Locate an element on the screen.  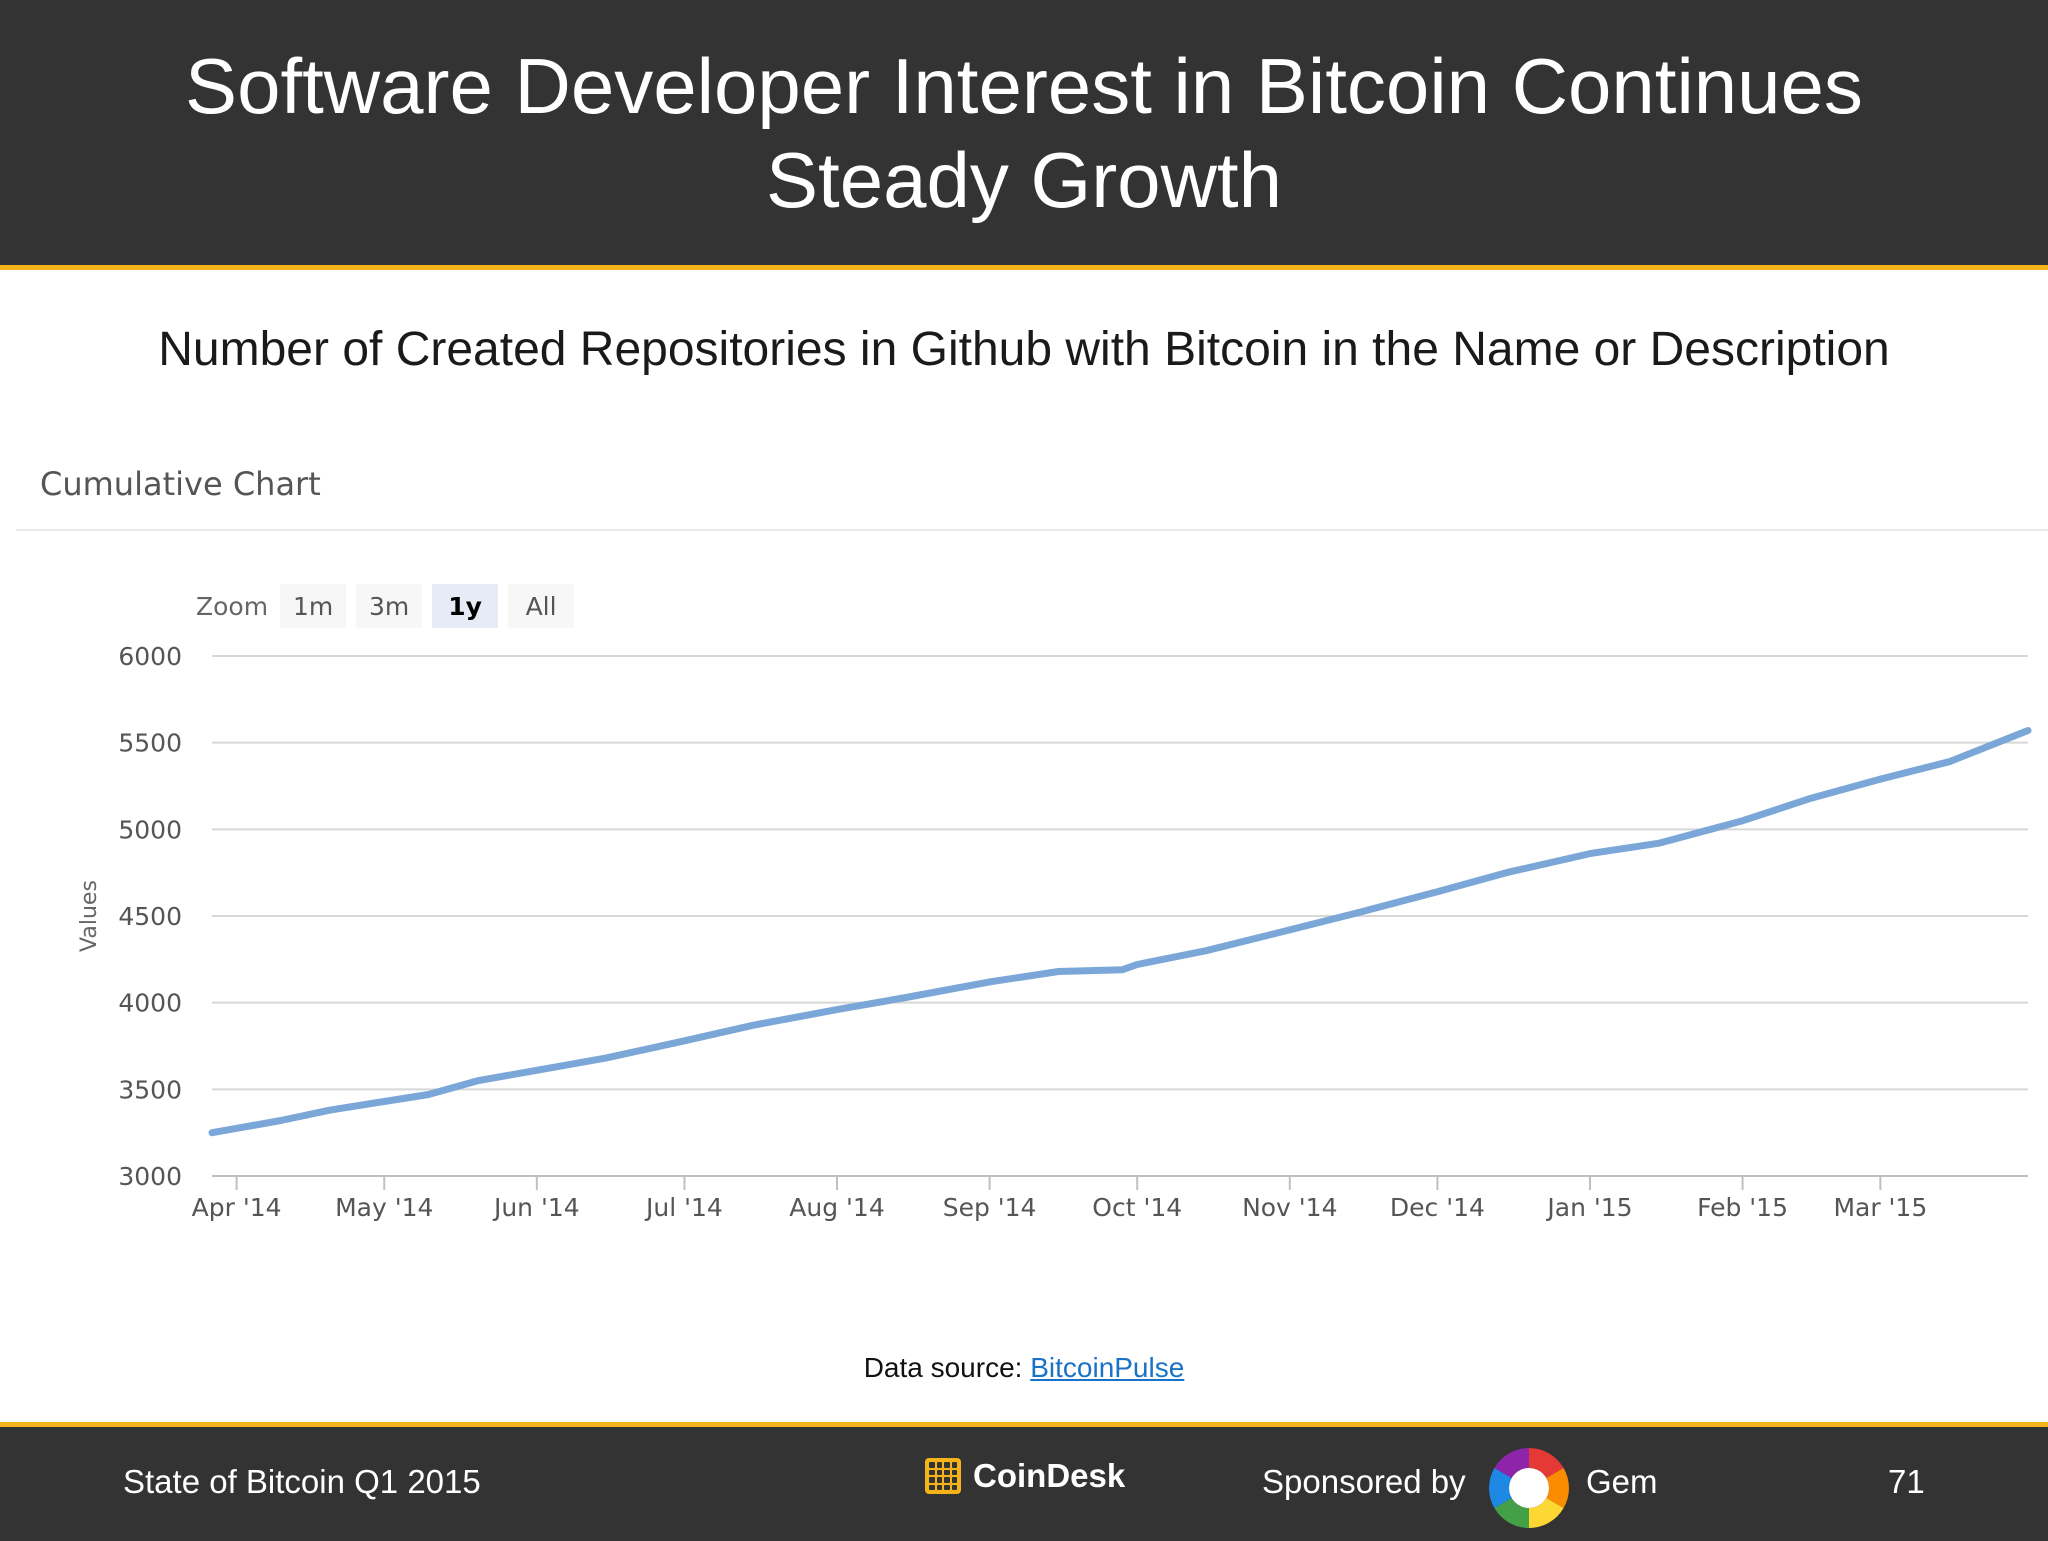
x-tick-label: Jun '14 is located at coordinates (536, 1207).